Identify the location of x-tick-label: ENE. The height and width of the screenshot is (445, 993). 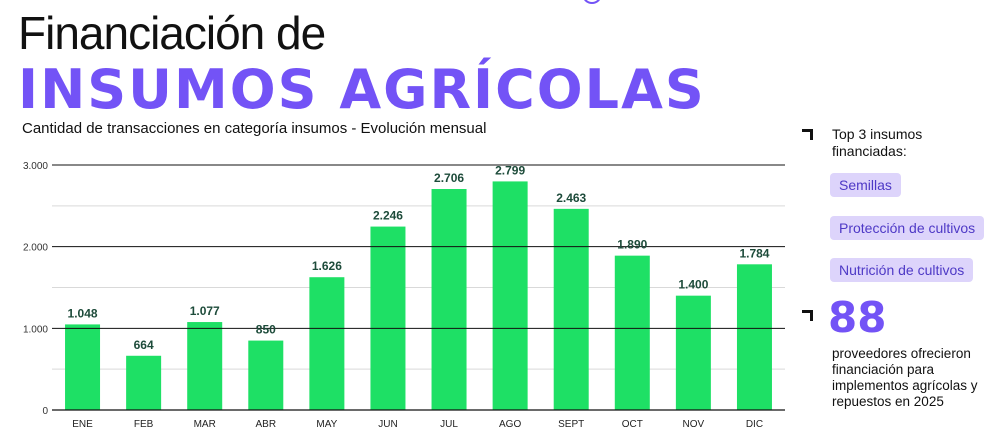
(82, 424).